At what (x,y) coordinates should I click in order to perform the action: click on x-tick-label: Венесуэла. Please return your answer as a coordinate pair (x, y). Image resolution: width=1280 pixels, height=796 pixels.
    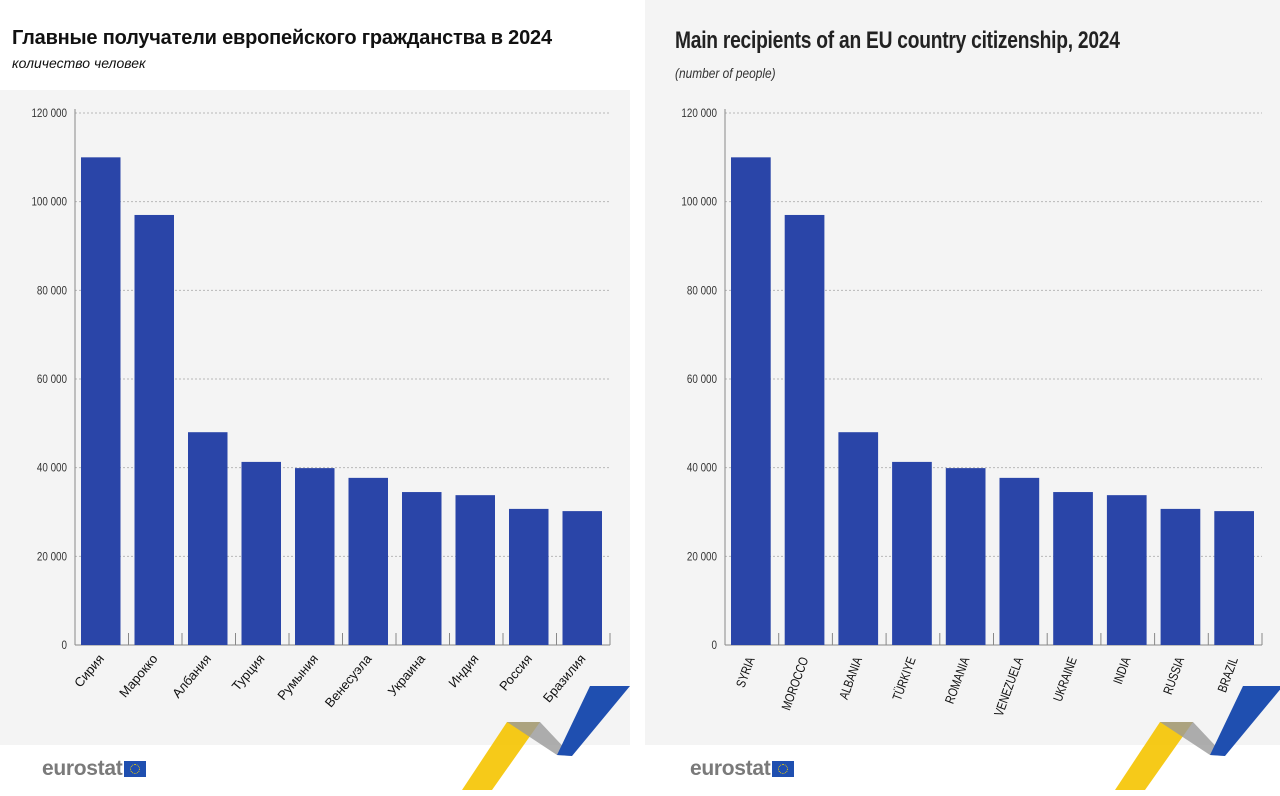
    Looking at the image, I should click on (348, 681).